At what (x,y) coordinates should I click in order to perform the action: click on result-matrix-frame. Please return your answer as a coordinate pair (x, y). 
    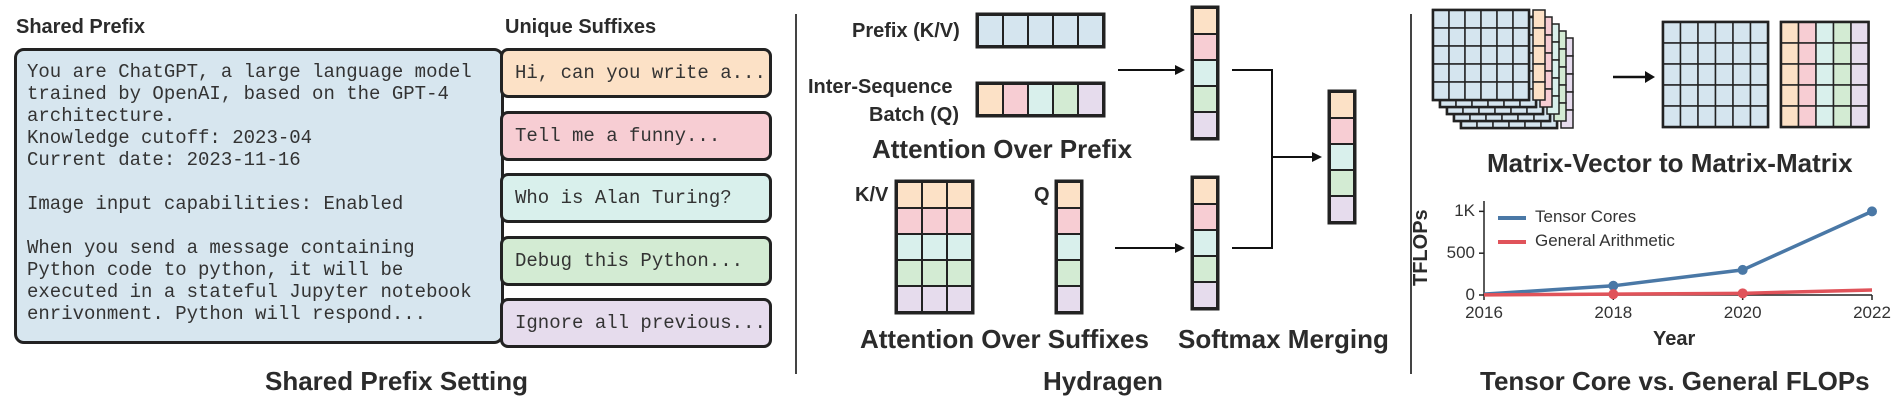
    Looking at the image, I should click on (1715, 74).